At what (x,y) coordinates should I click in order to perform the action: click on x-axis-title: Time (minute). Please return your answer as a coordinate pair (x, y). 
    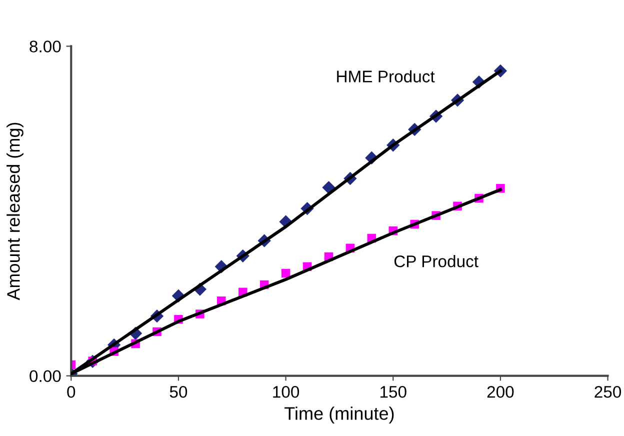
    Looking at the image, I should click on (339, 415).